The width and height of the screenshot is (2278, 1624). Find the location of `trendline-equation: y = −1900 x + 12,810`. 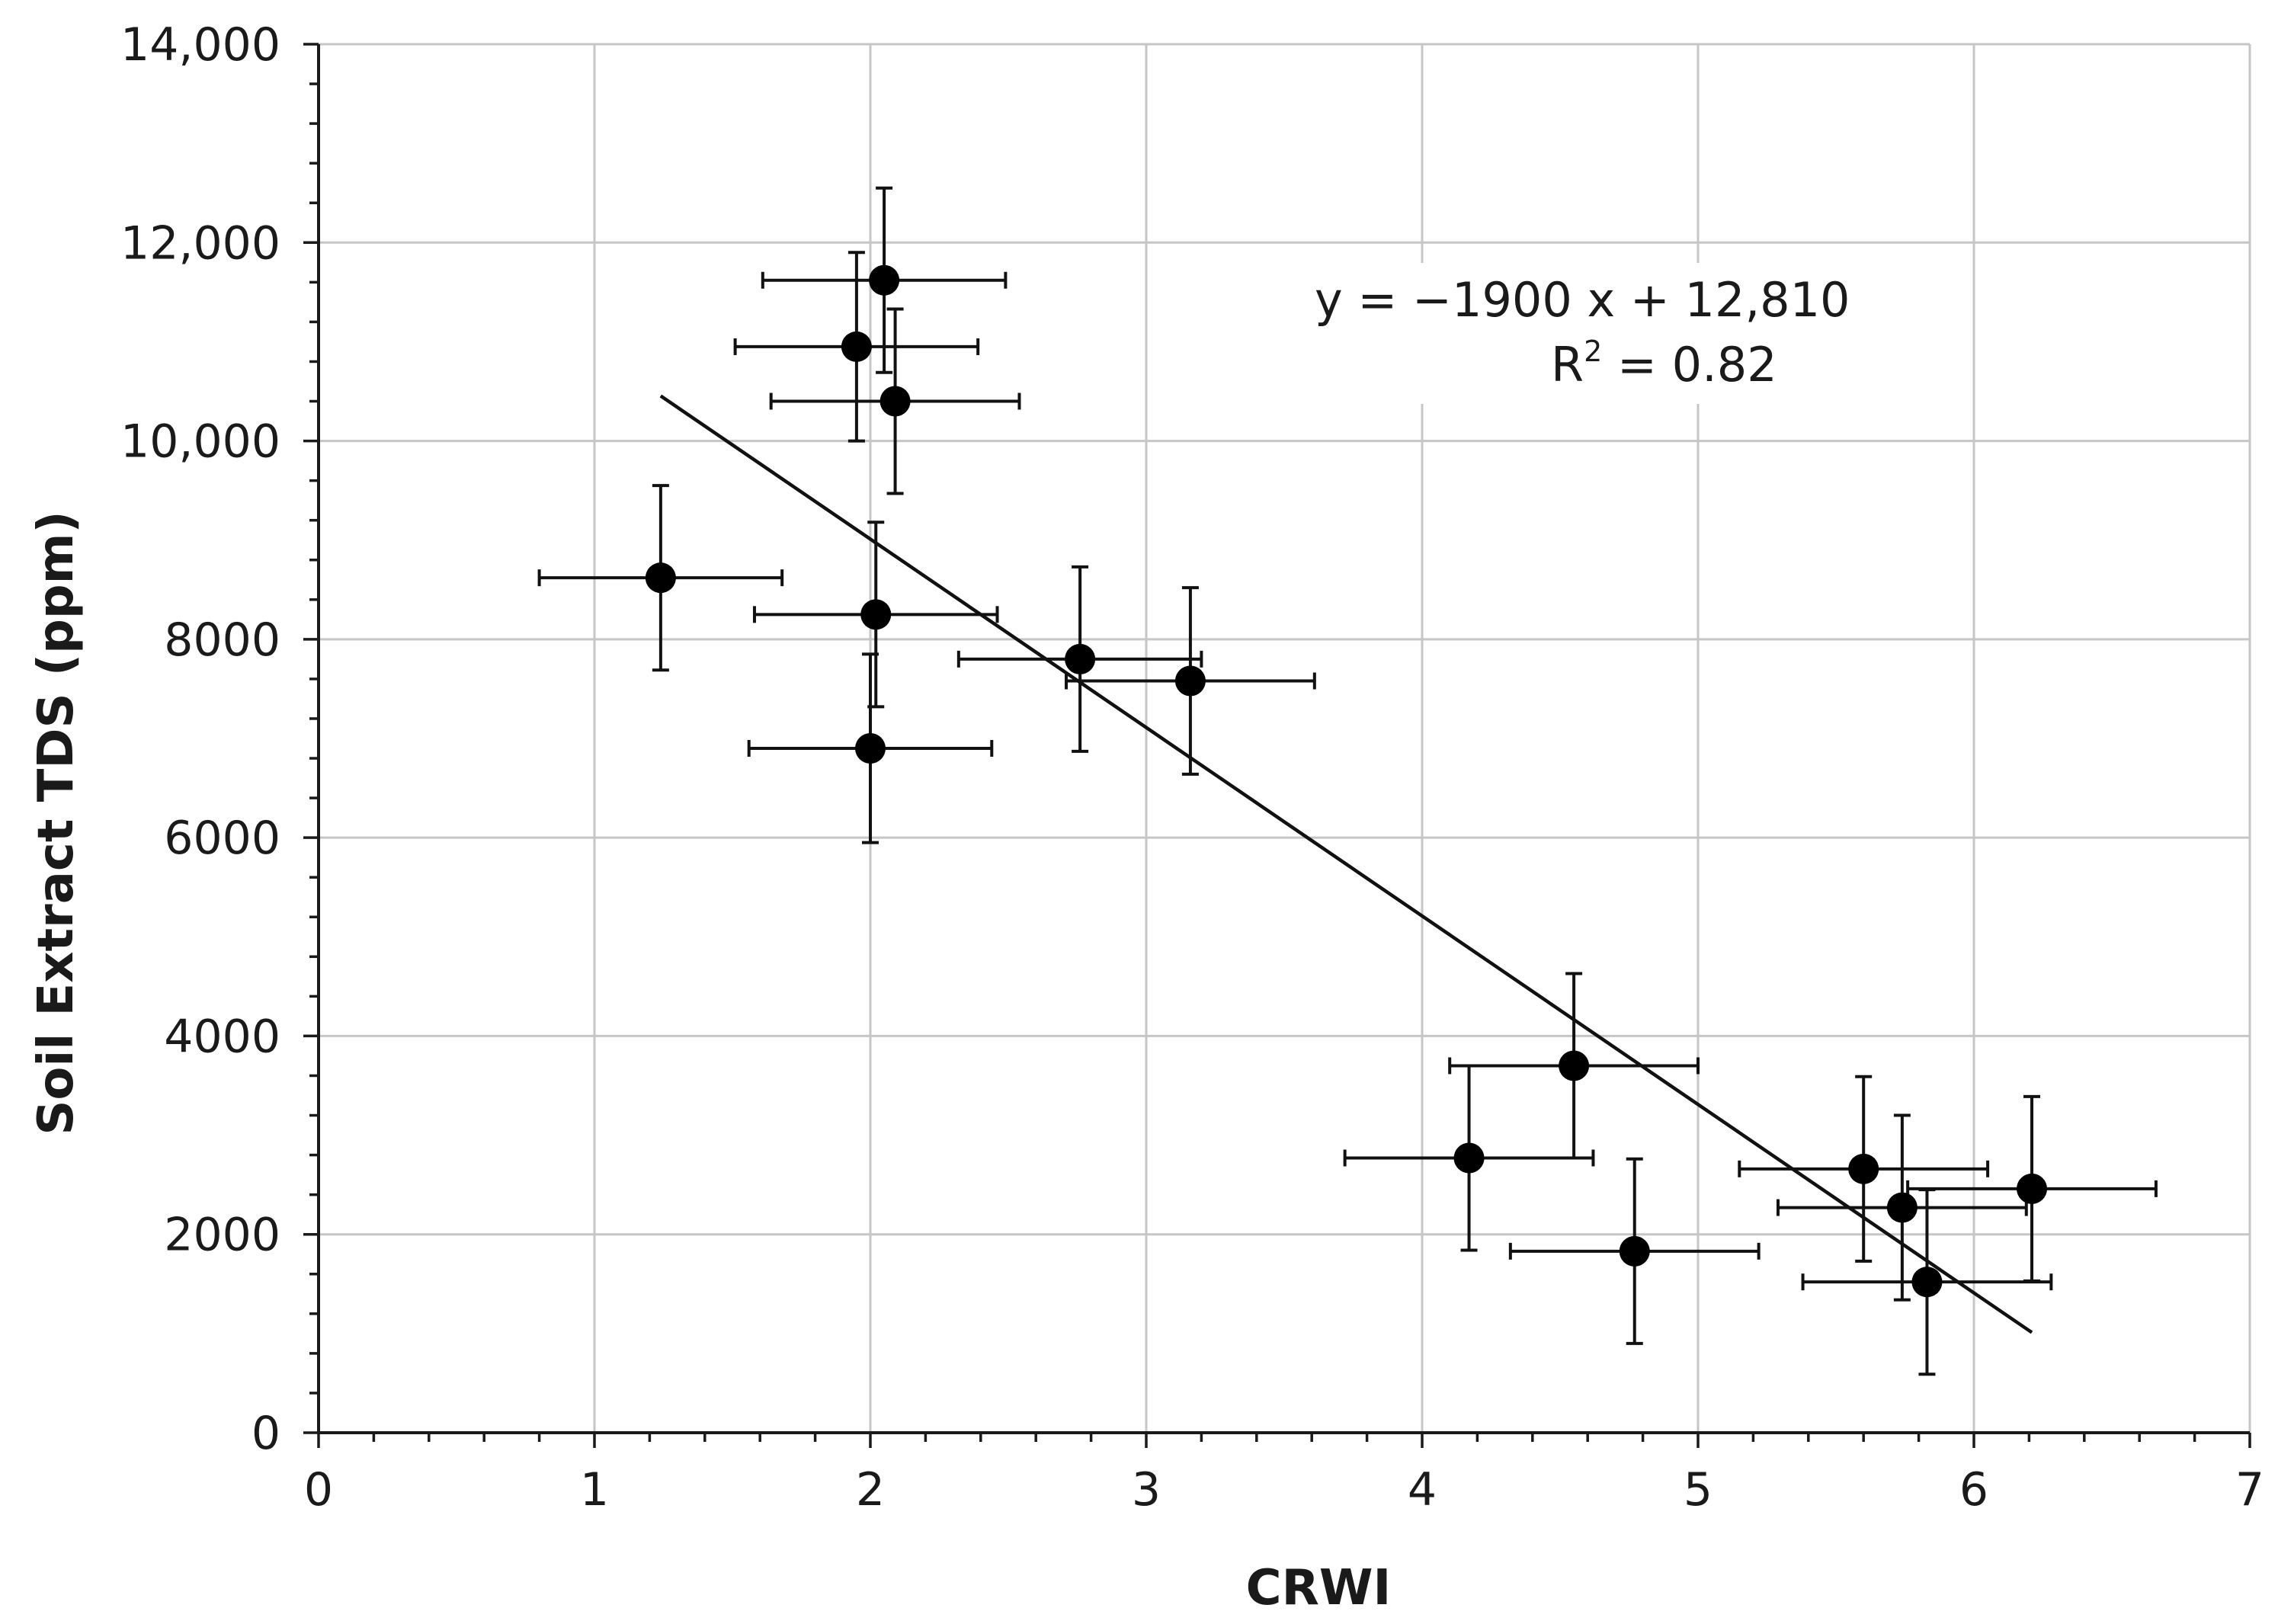

trendline-equation: y = −1900 x + 12,810 is located at coordinates (1583, 300).